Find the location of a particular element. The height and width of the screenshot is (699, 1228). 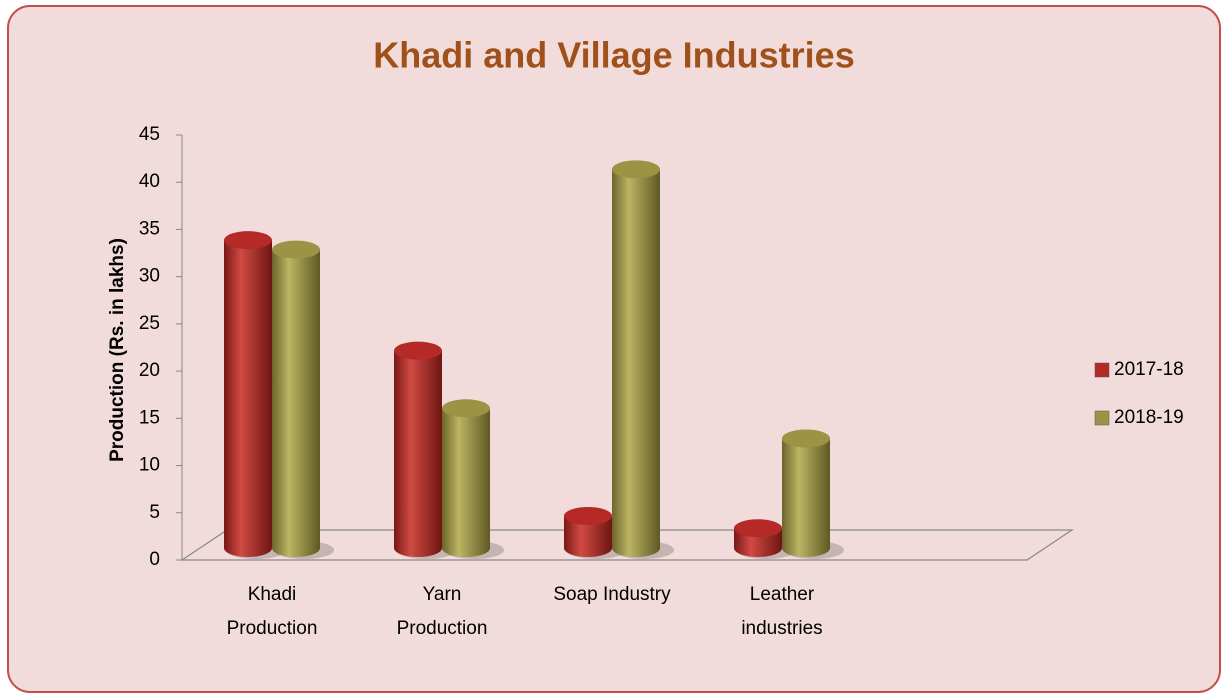

y-tick-label: 30 is located at coordinates (149, 276).